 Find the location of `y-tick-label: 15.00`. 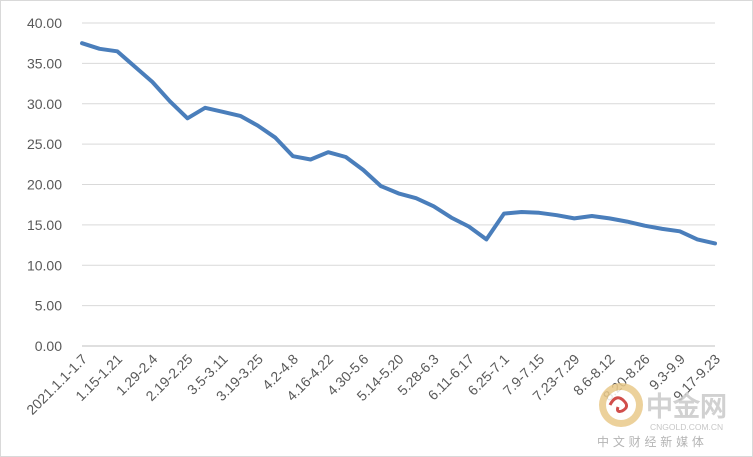

y-tick-label: 15.00 is located at coordinates (44, 225).